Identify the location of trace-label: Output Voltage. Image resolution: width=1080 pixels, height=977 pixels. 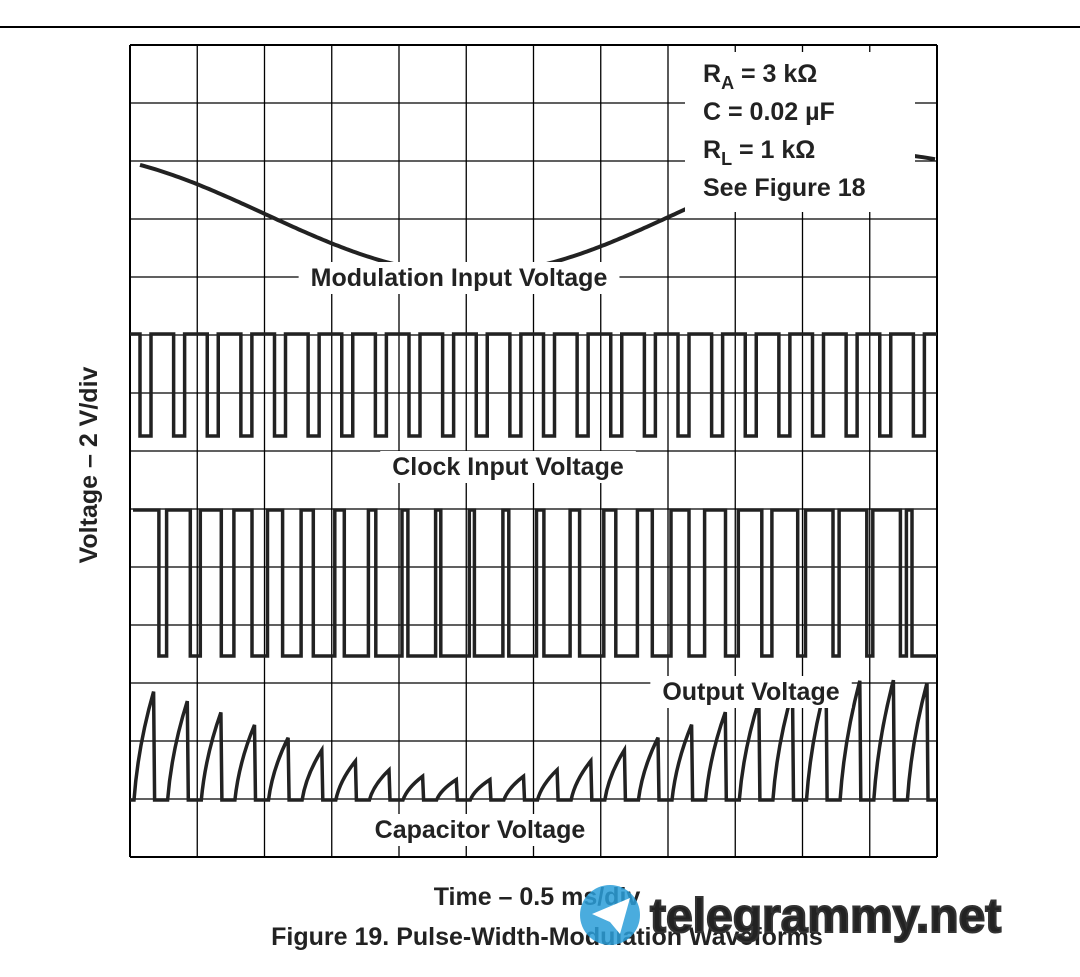
(750, 692).